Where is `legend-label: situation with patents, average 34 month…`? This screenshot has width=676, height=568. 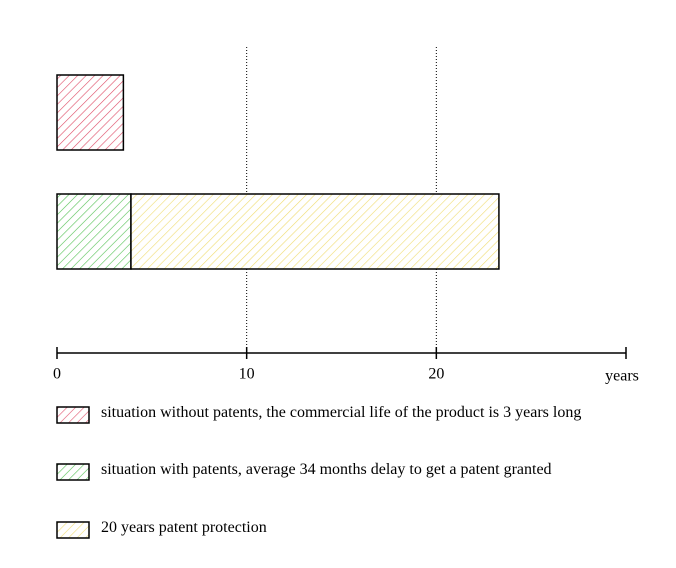 legend-label: situation with patents, average 34 month… is located at coordinates (326, 469).